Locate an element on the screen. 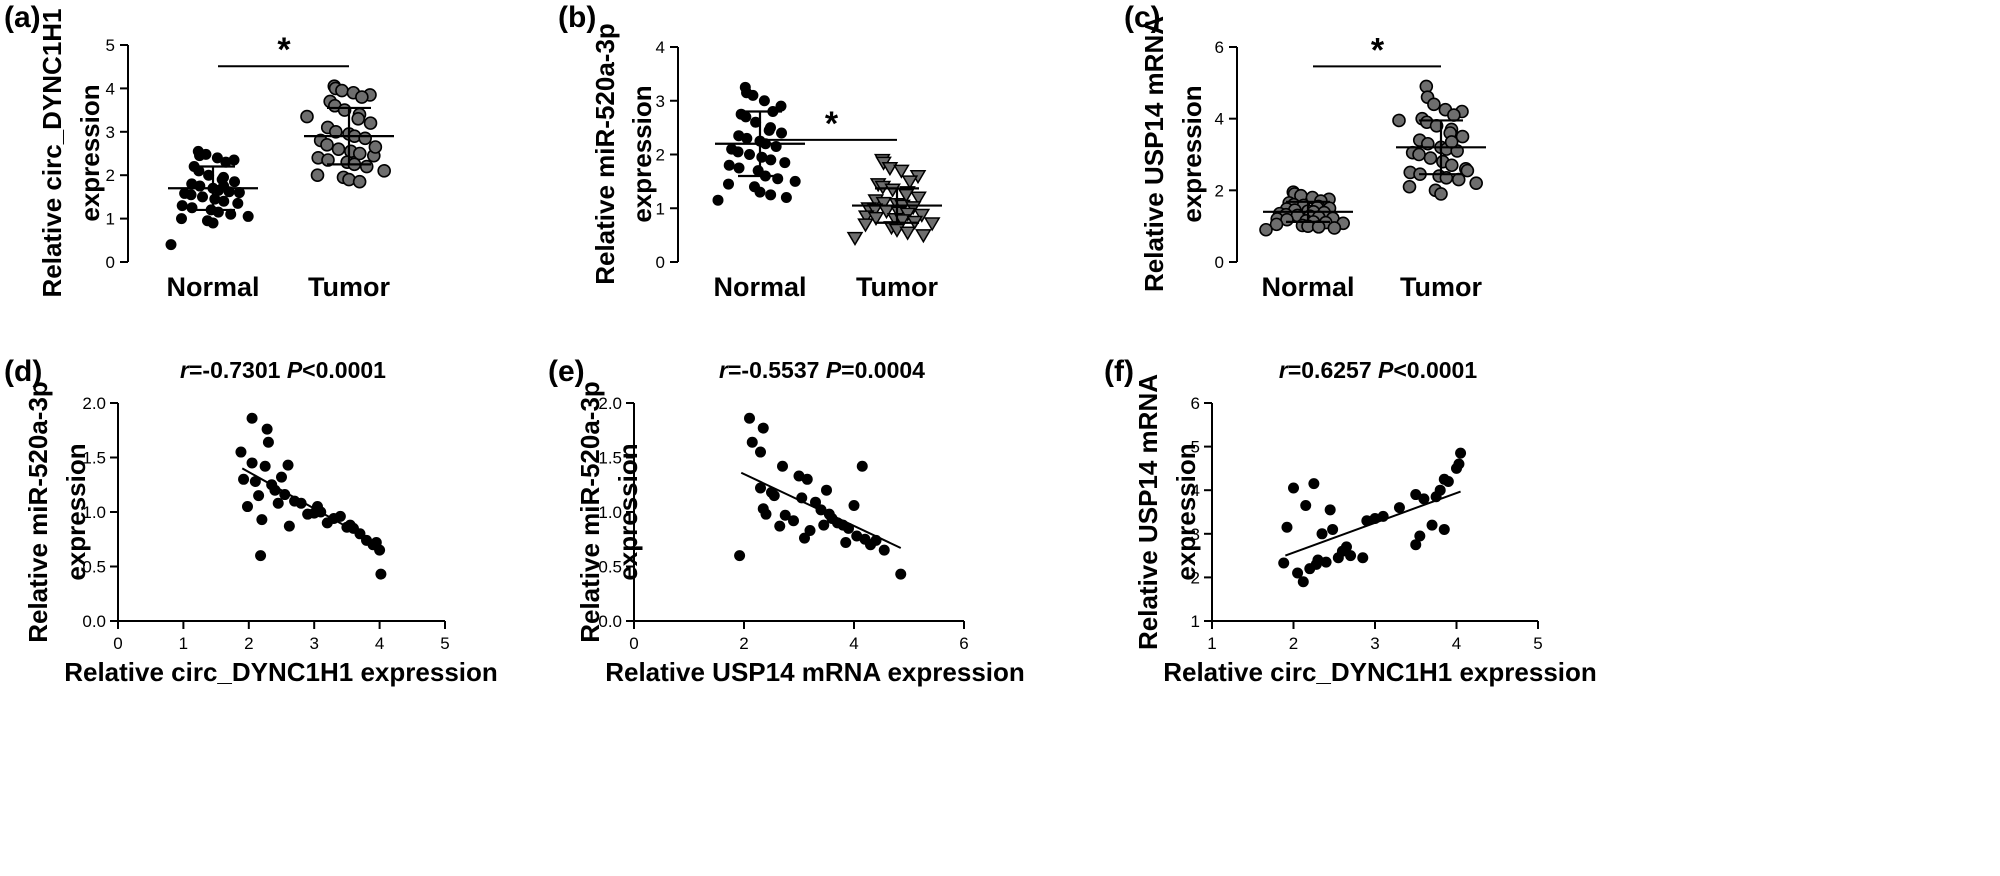 The image size is (2000, 876). y-tick-label: 5 is located at coordinates (1195, 447).